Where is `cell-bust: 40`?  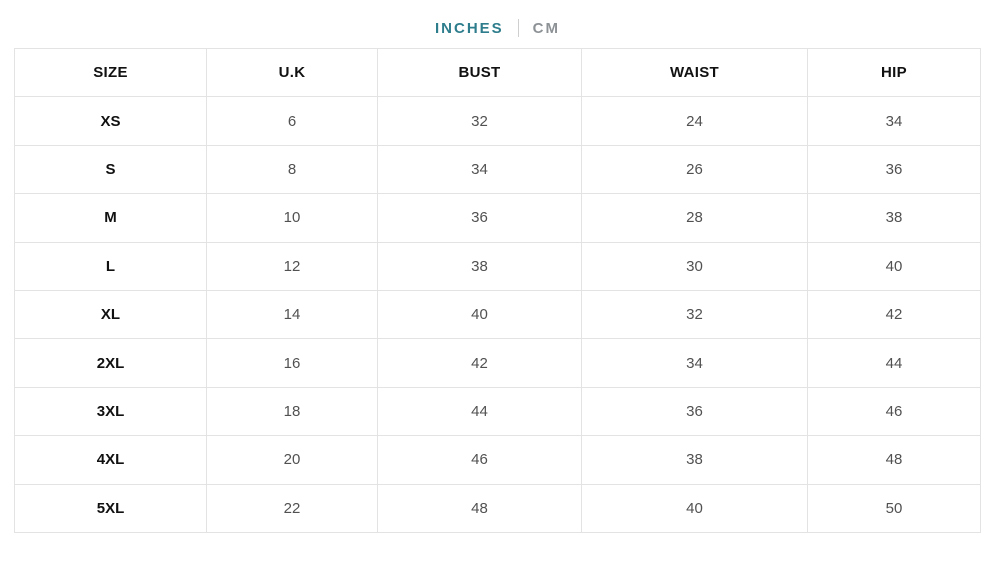 cell-bust: 40 is located at coordinates (479, 314).